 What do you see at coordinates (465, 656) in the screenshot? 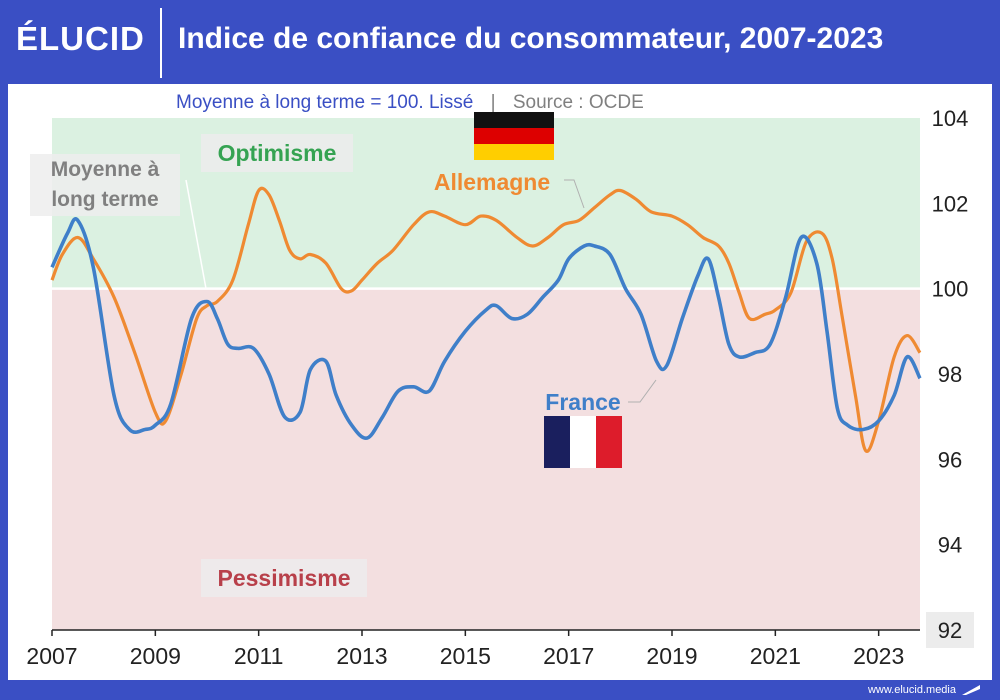
I see `x-tick-label: 2015` at bounding box center [465, 656].